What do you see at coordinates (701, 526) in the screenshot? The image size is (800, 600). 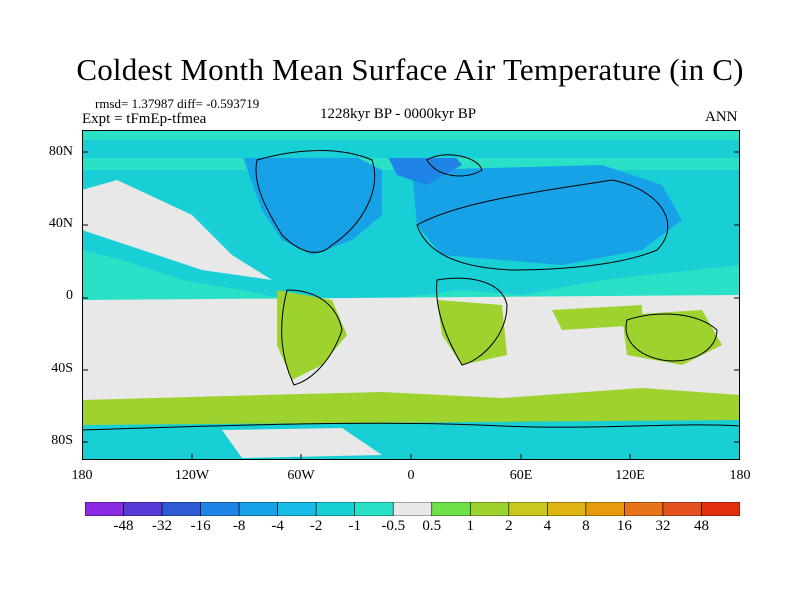 I see `colorbar-label: 48` at bounding box center [701, 526].